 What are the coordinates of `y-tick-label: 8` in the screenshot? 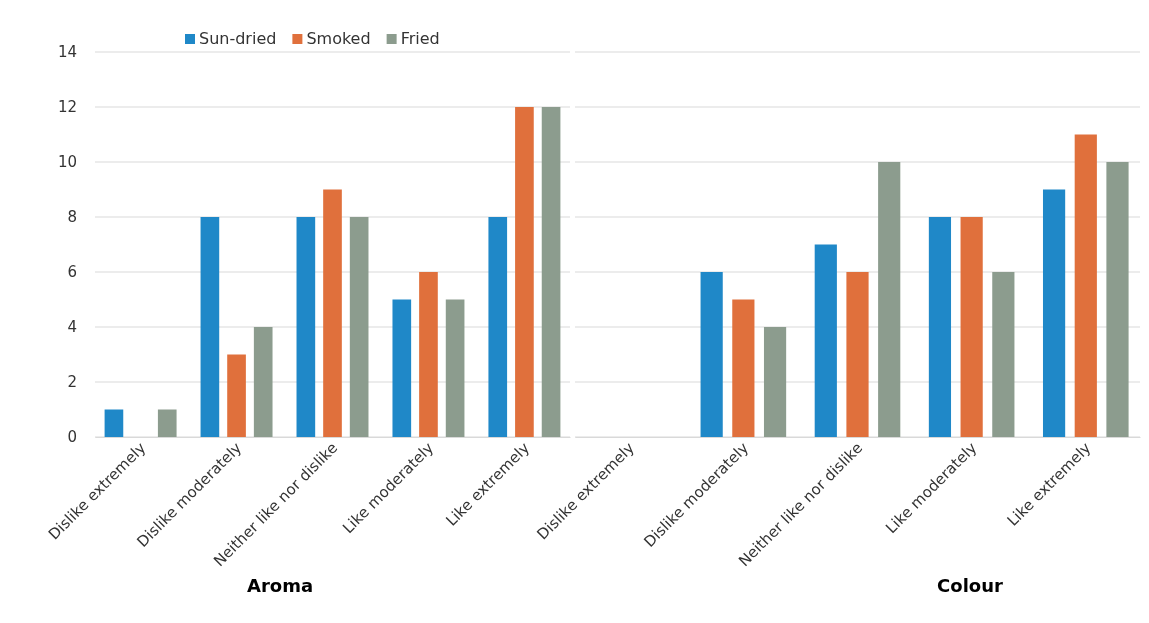 It's located at (72, 217).